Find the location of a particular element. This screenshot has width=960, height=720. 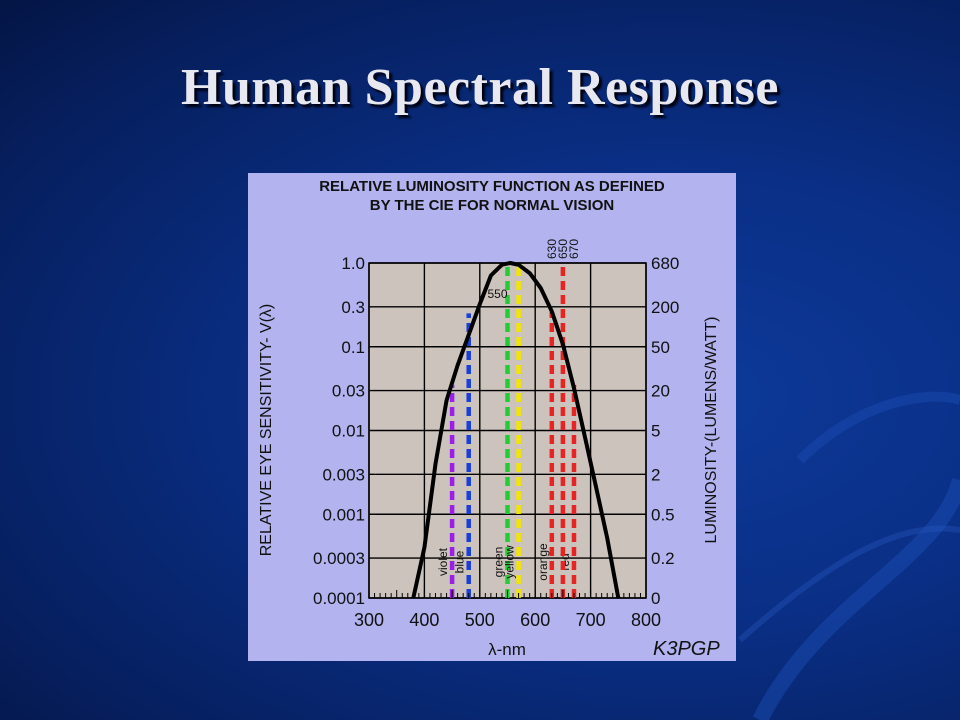

y-tick-label: 0.0001 is located at coordinates (339, 598).